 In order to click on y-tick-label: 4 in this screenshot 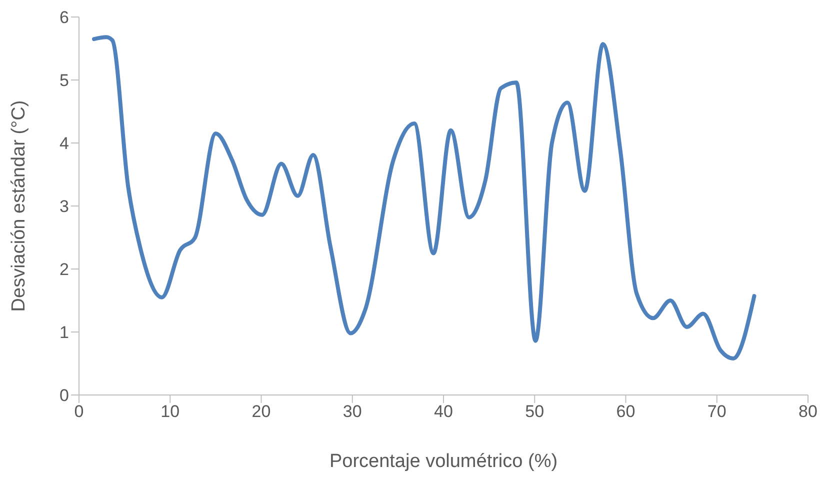, I will do `click(64, 144)`.